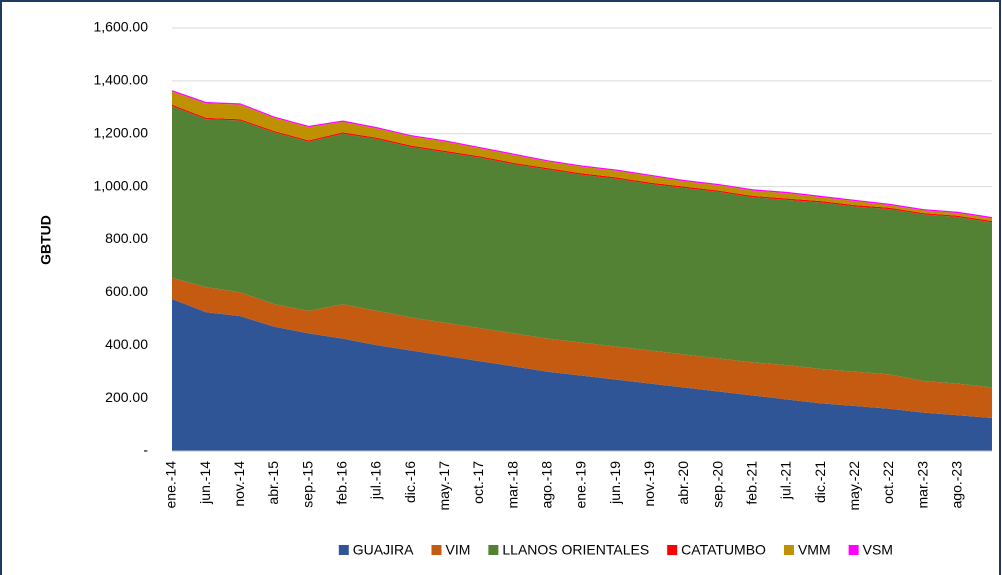 Image resolution: width=1002 pixels, height=575 pixels. What do you see at coordinates (581, 485) in the screenshot?
I see `x-tick-label: ene.-19` at bounding box center [581, 485].